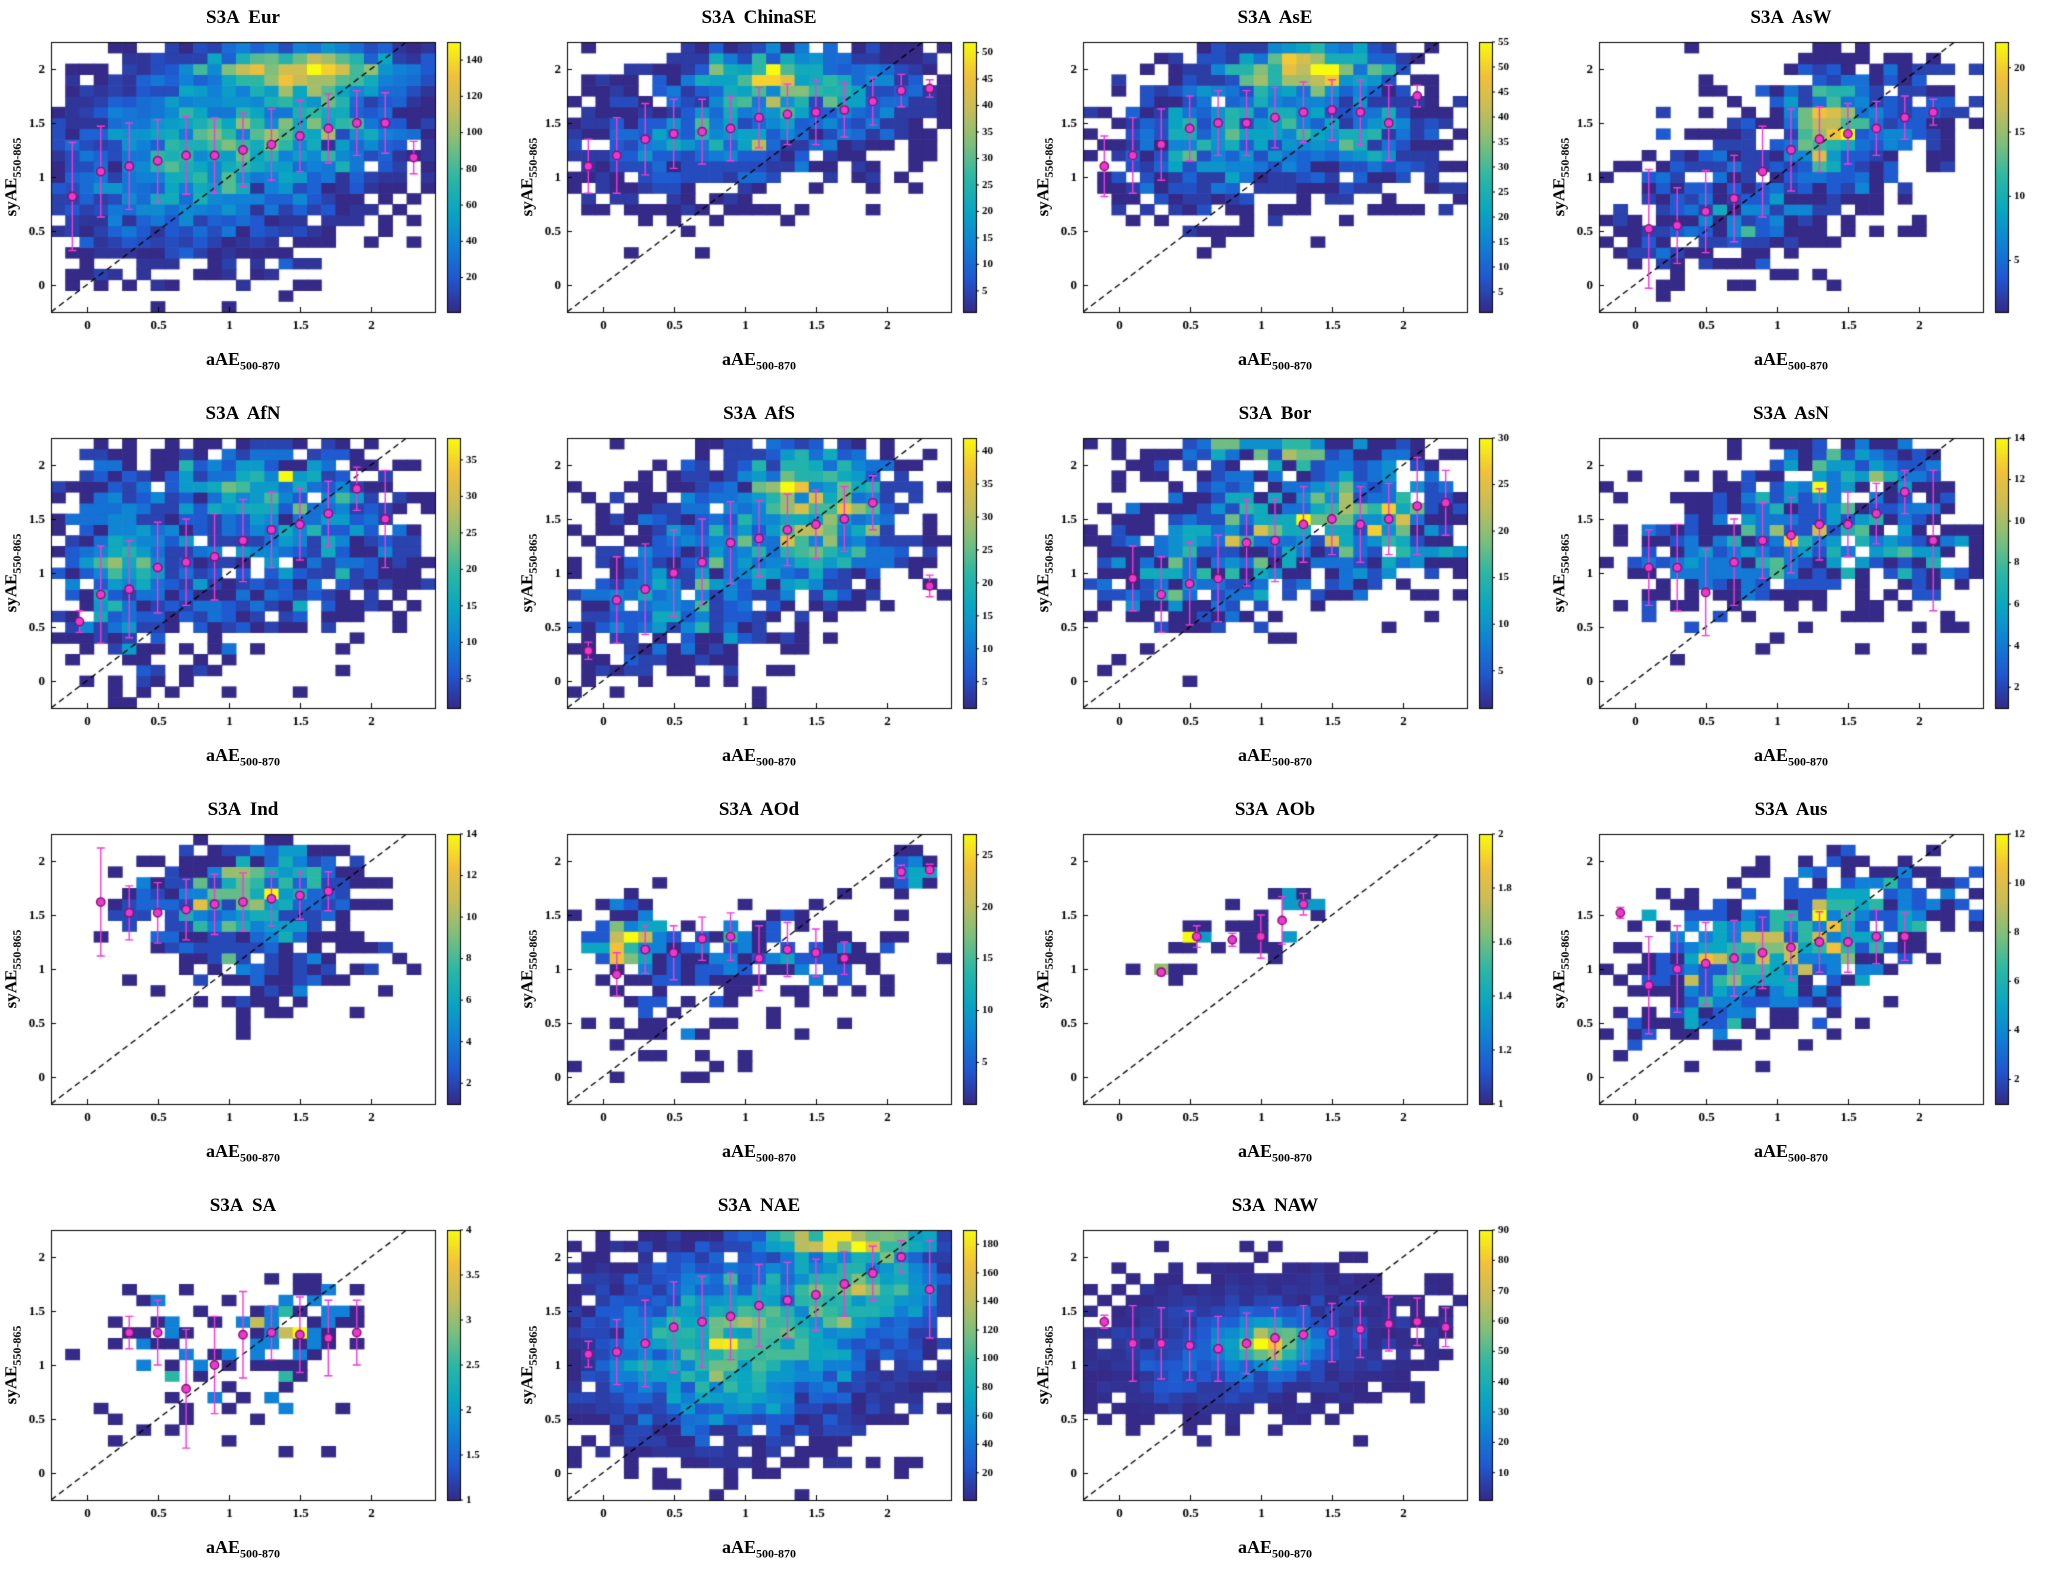  Describe the element at coordinates (259, 1378) in the screenshot. I see `heatmap-panel: S3A SA syAE550-865 aAE500-870` at that location.